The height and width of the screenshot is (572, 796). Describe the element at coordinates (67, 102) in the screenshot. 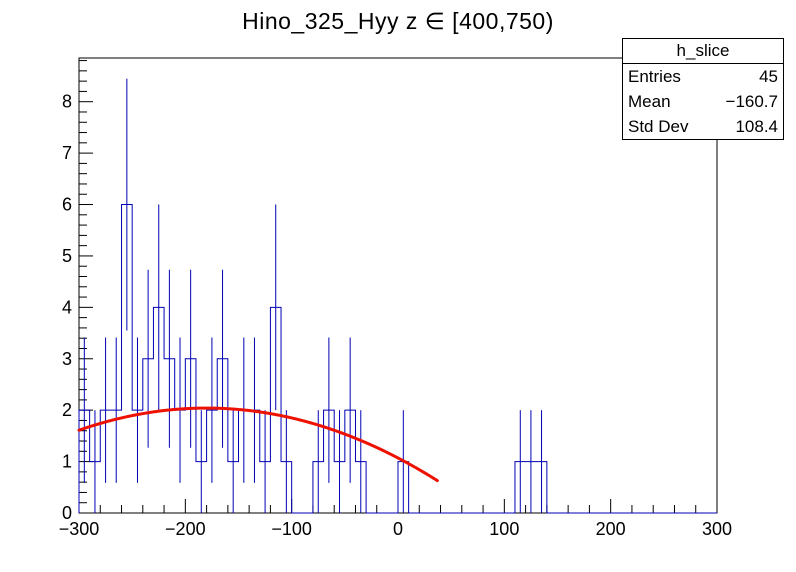

I see `y-axis-tick-label: 8` at that location.